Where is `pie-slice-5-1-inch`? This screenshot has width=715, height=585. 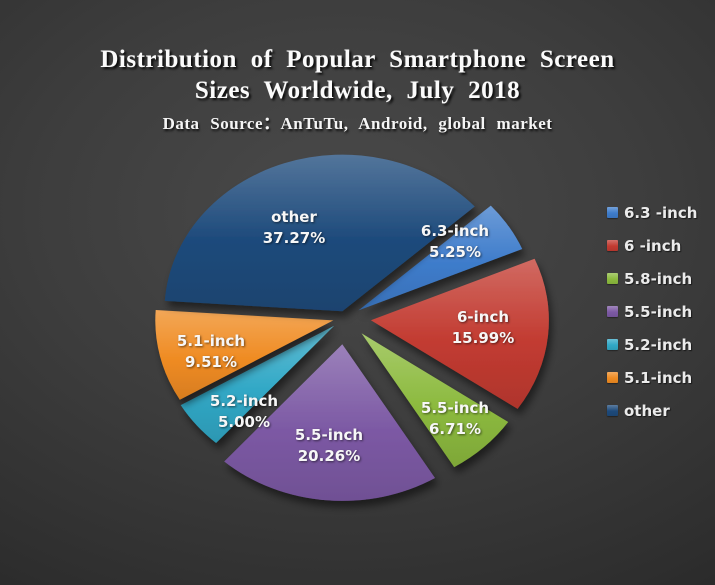 pie-slice-5-1-inch is located at coordinates (244, 355).